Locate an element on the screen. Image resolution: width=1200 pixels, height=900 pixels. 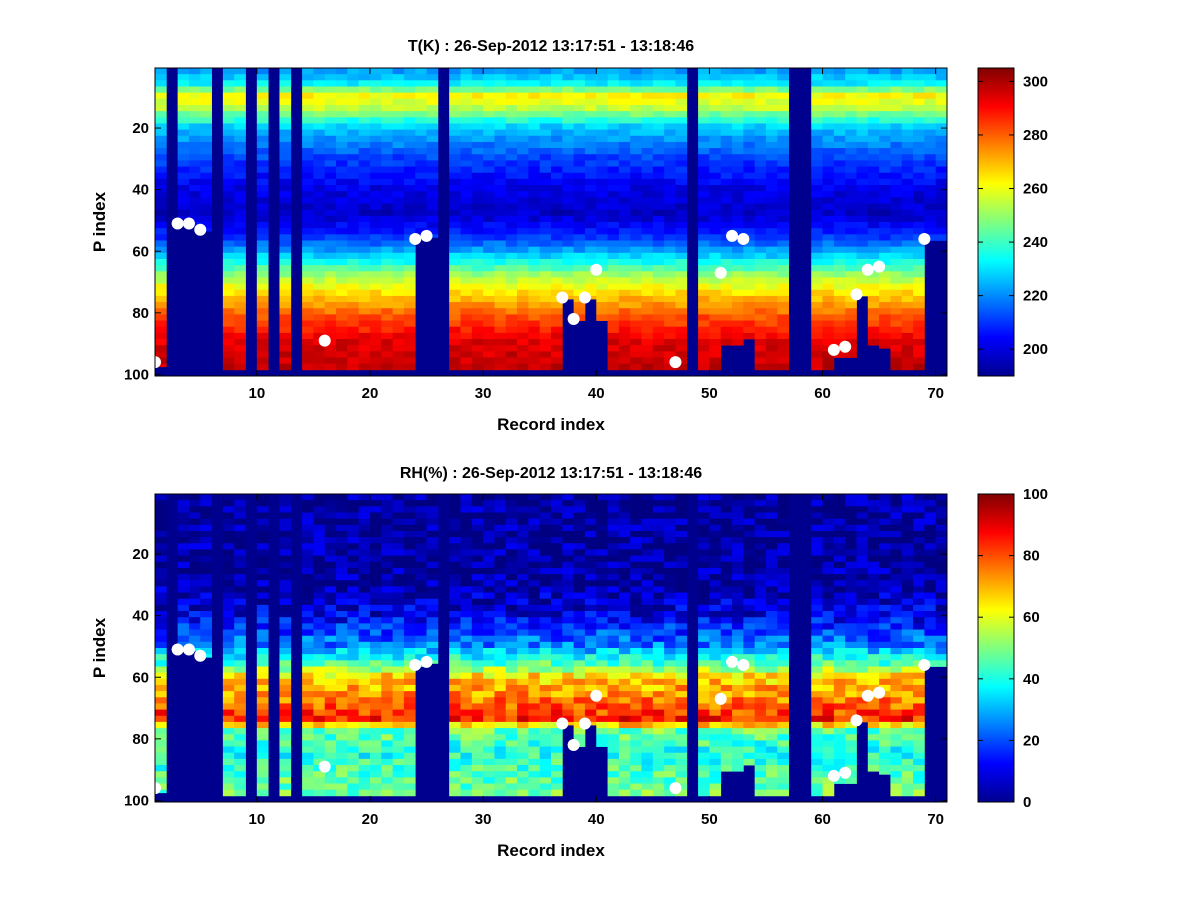
temperature-record-column is located at coordinates (500, 219).